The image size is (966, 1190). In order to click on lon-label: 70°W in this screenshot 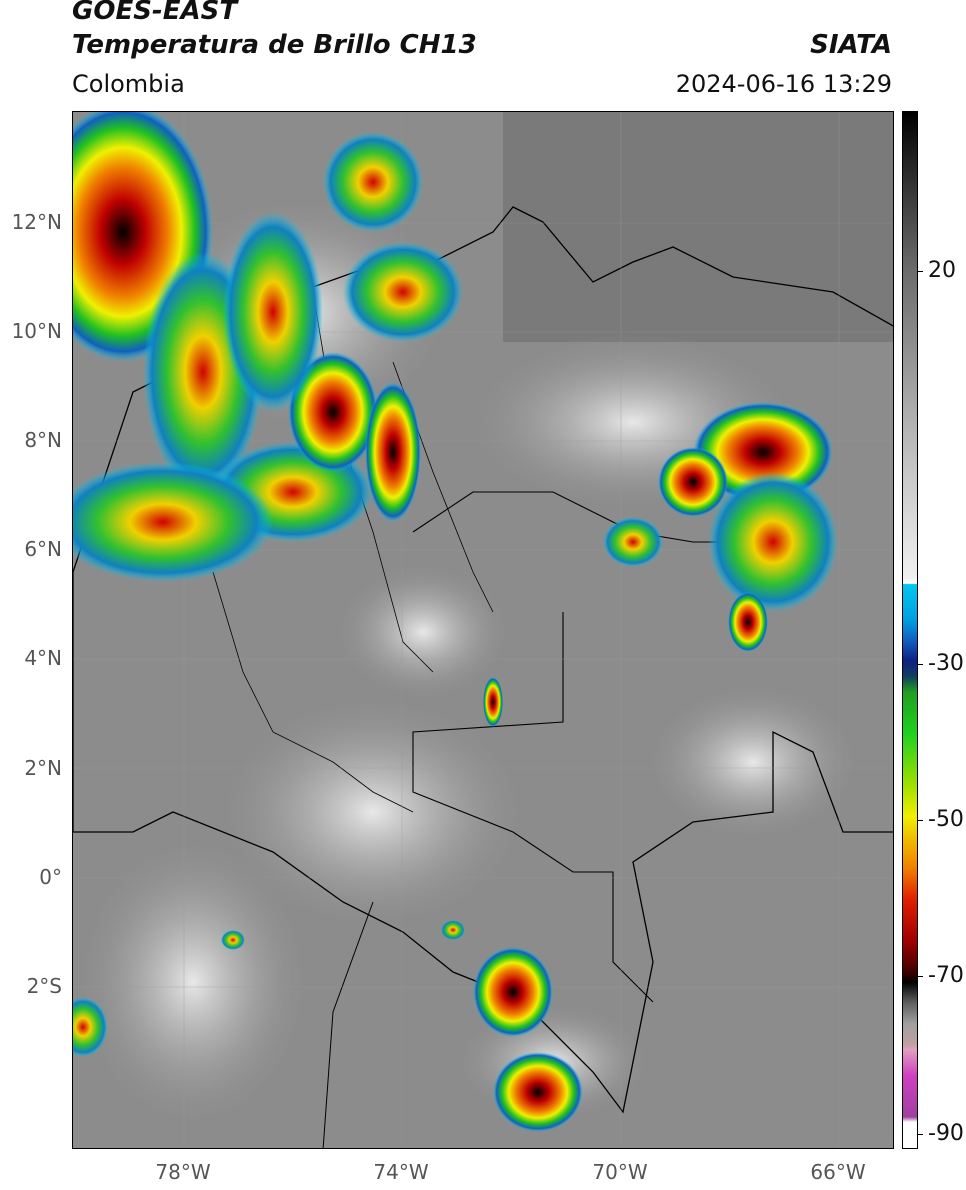, I will do `click(620, 1172)`.